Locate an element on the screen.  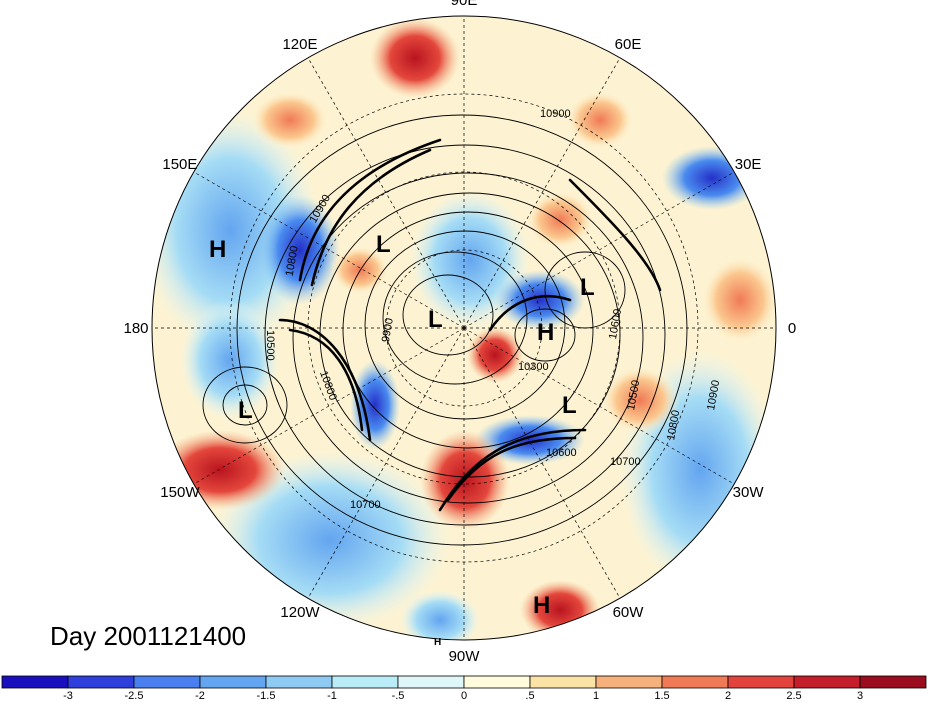
longitude-label: 120E is located at coordinates (299, 44).